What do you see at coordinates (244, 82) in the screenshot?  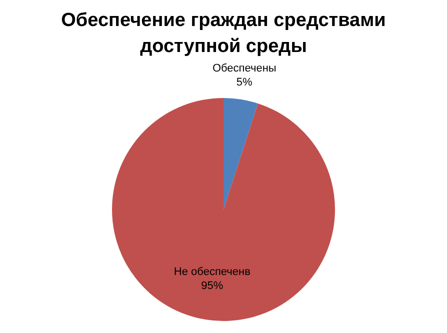 I see `data-label: 5%` at bounding box center [244, 82].